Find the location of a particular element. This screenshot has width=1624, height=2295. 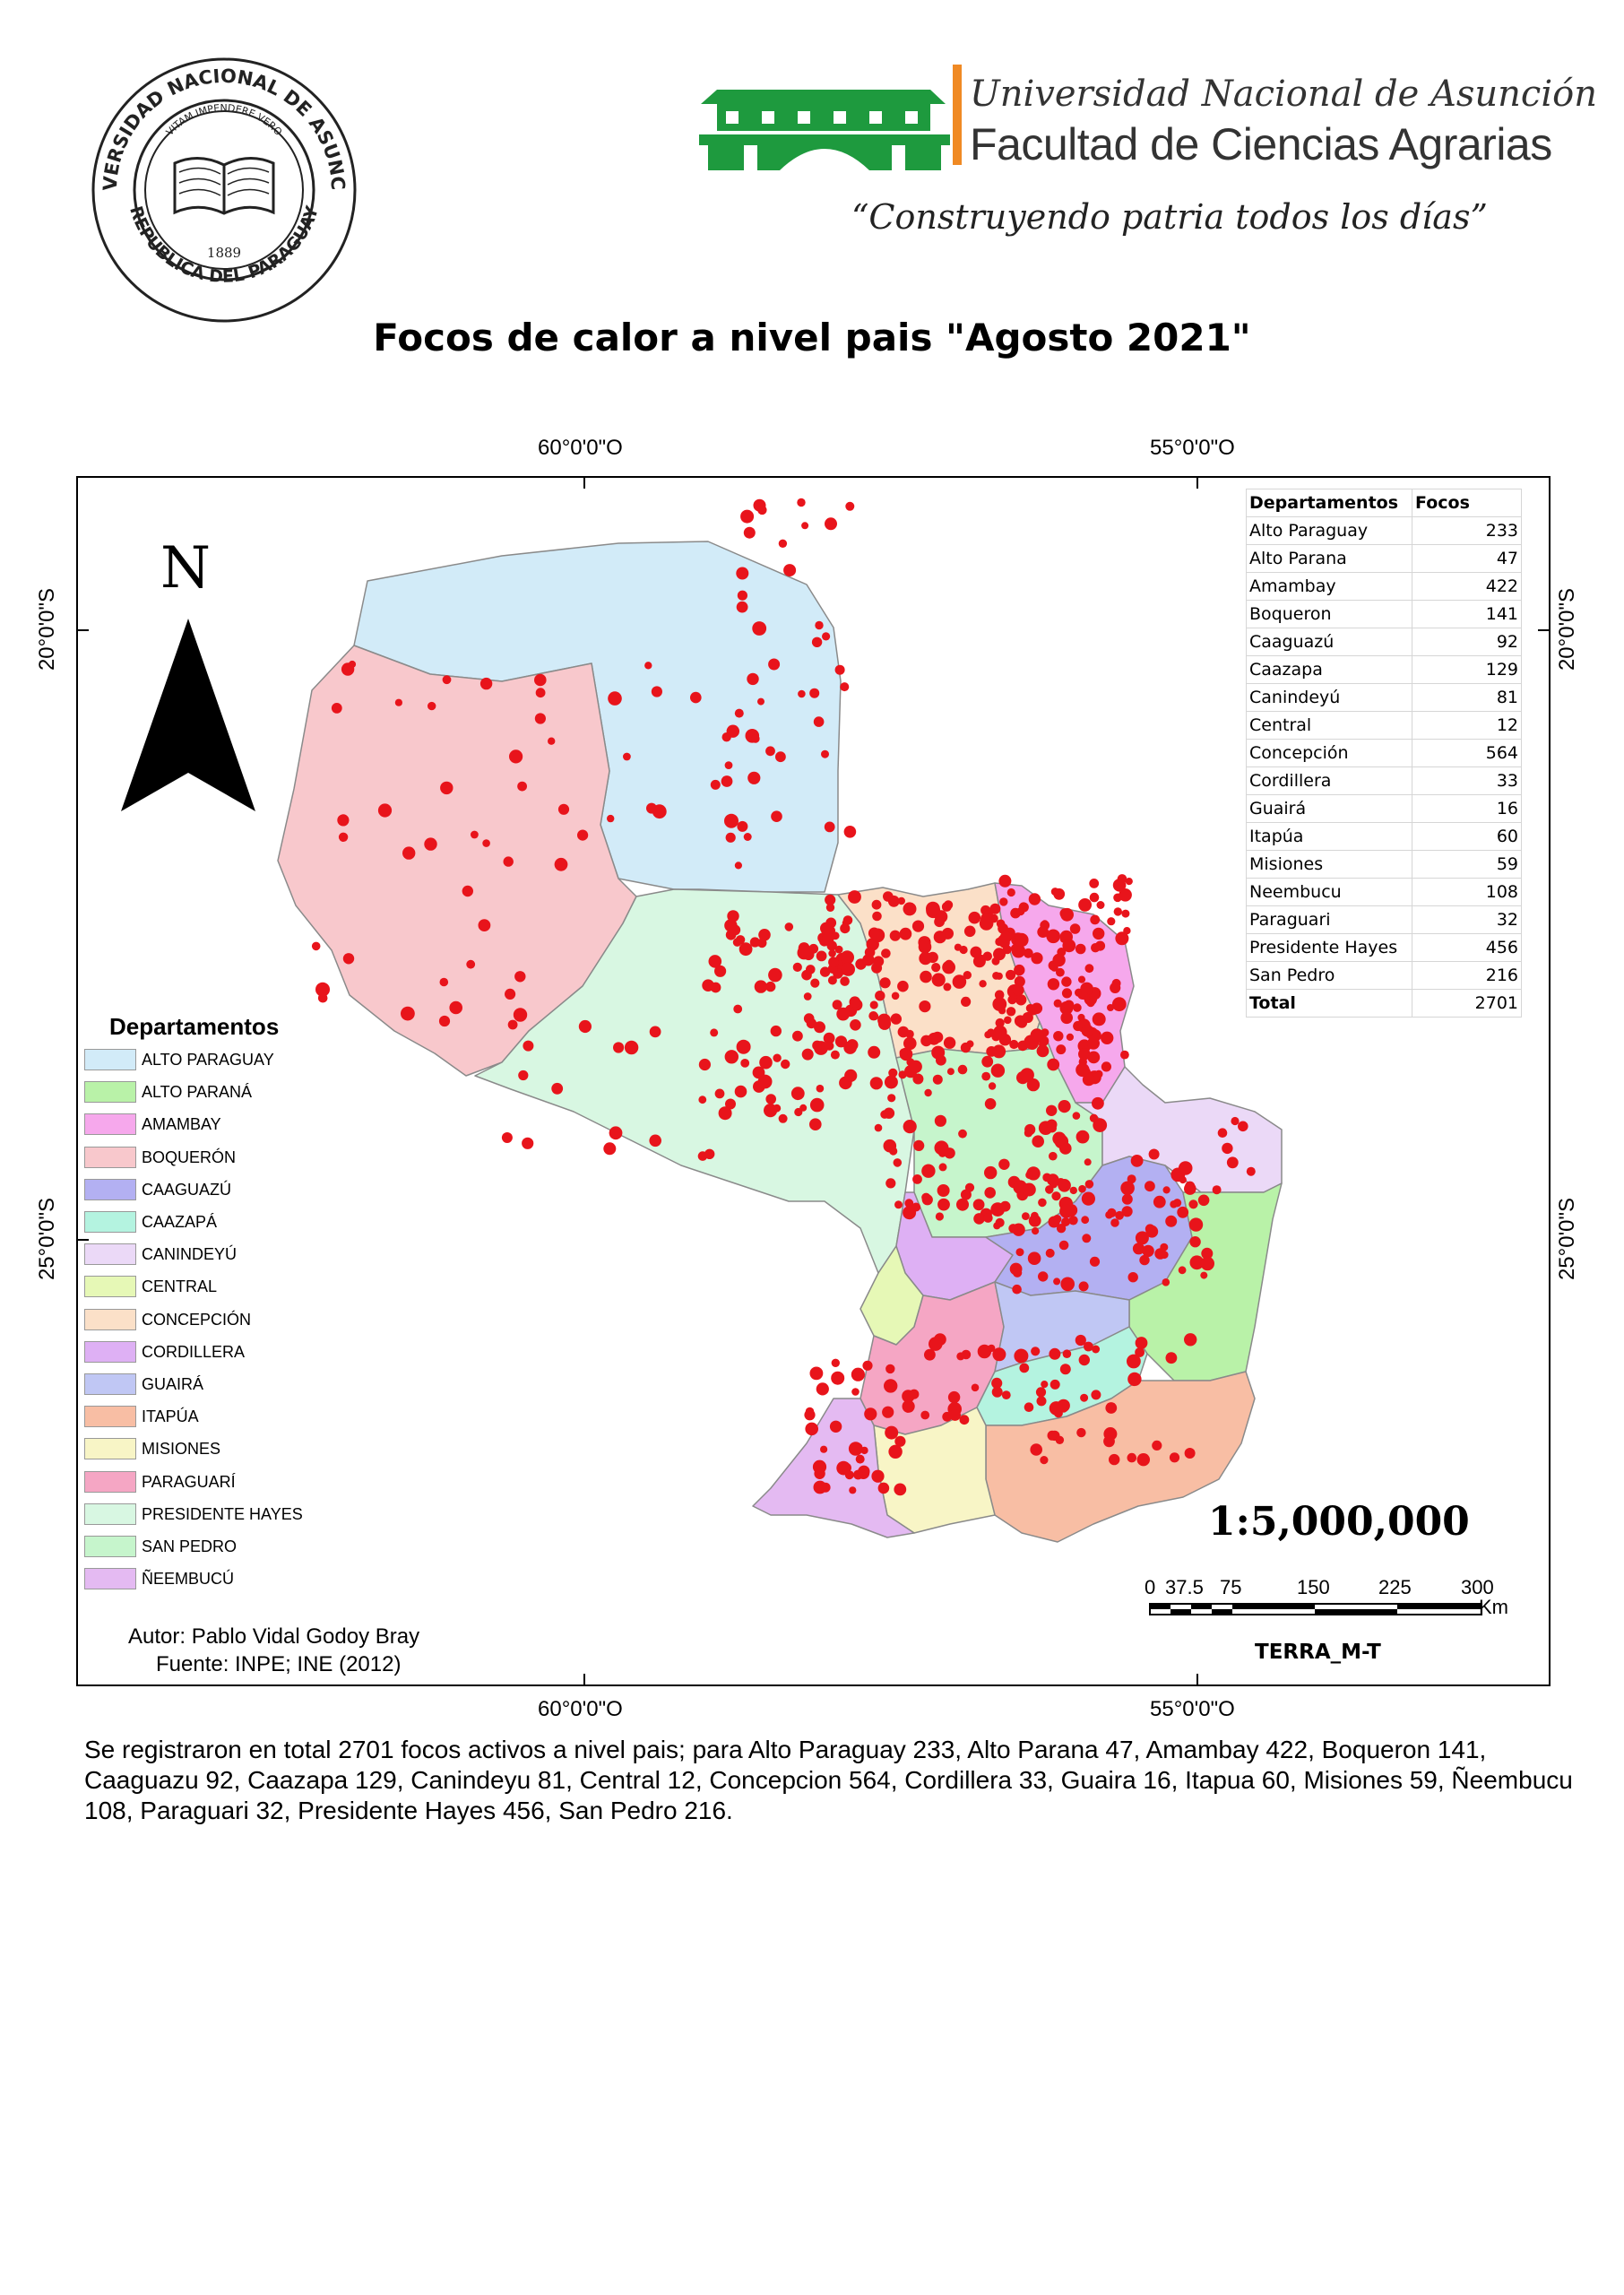

legend-label: CANINDEYÚ is located at coordinates (190, 1255).